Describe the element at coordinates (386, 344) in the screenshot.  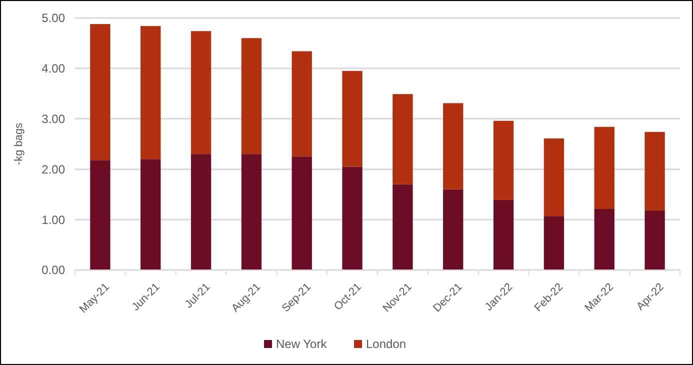
I see `legend-label: London` at that location.